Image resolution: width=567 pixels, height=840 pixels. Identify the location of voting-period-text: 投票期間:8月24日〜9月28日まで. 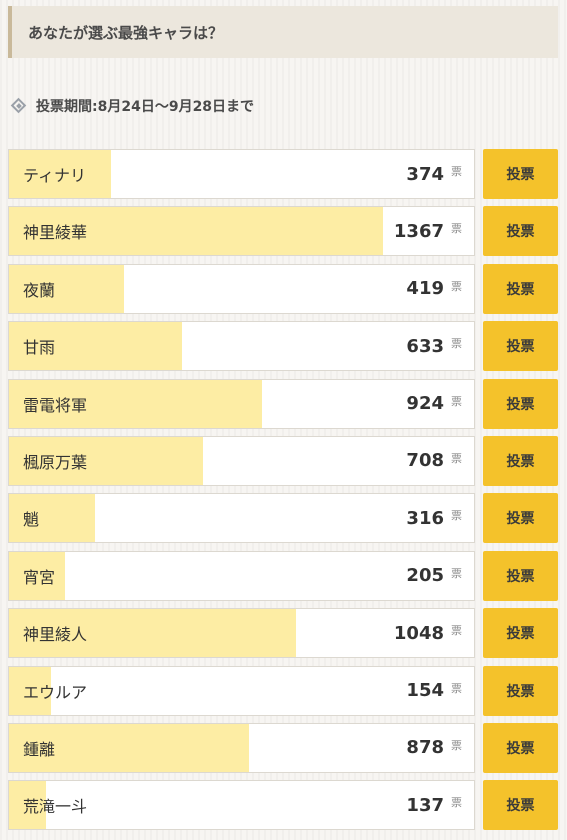
(145, 107).